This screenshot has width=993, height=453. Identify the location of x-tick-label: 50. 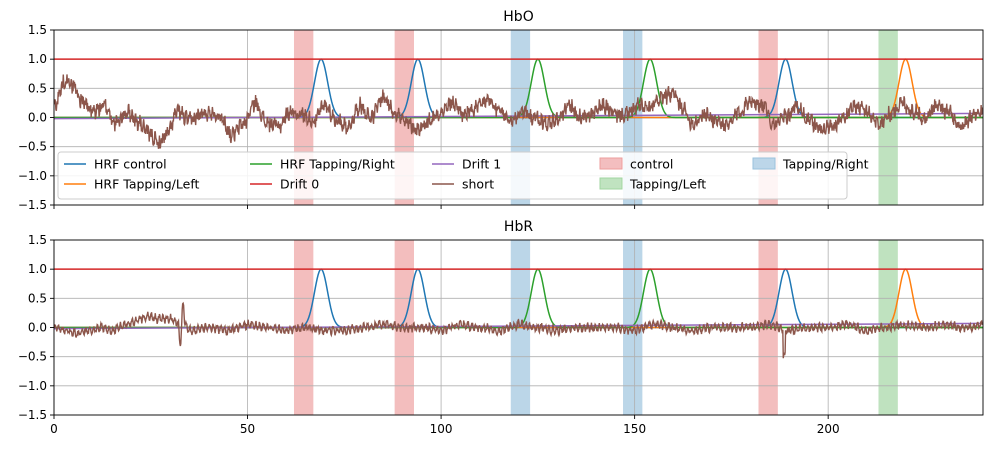
(247, 429).